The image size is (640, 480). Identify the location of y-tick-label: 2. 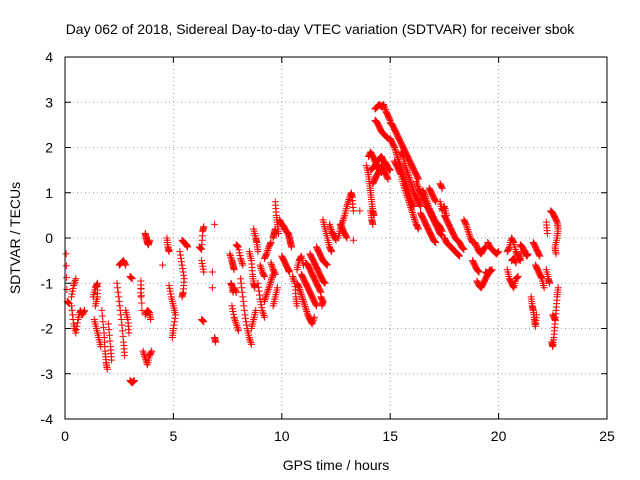
(49, 148).